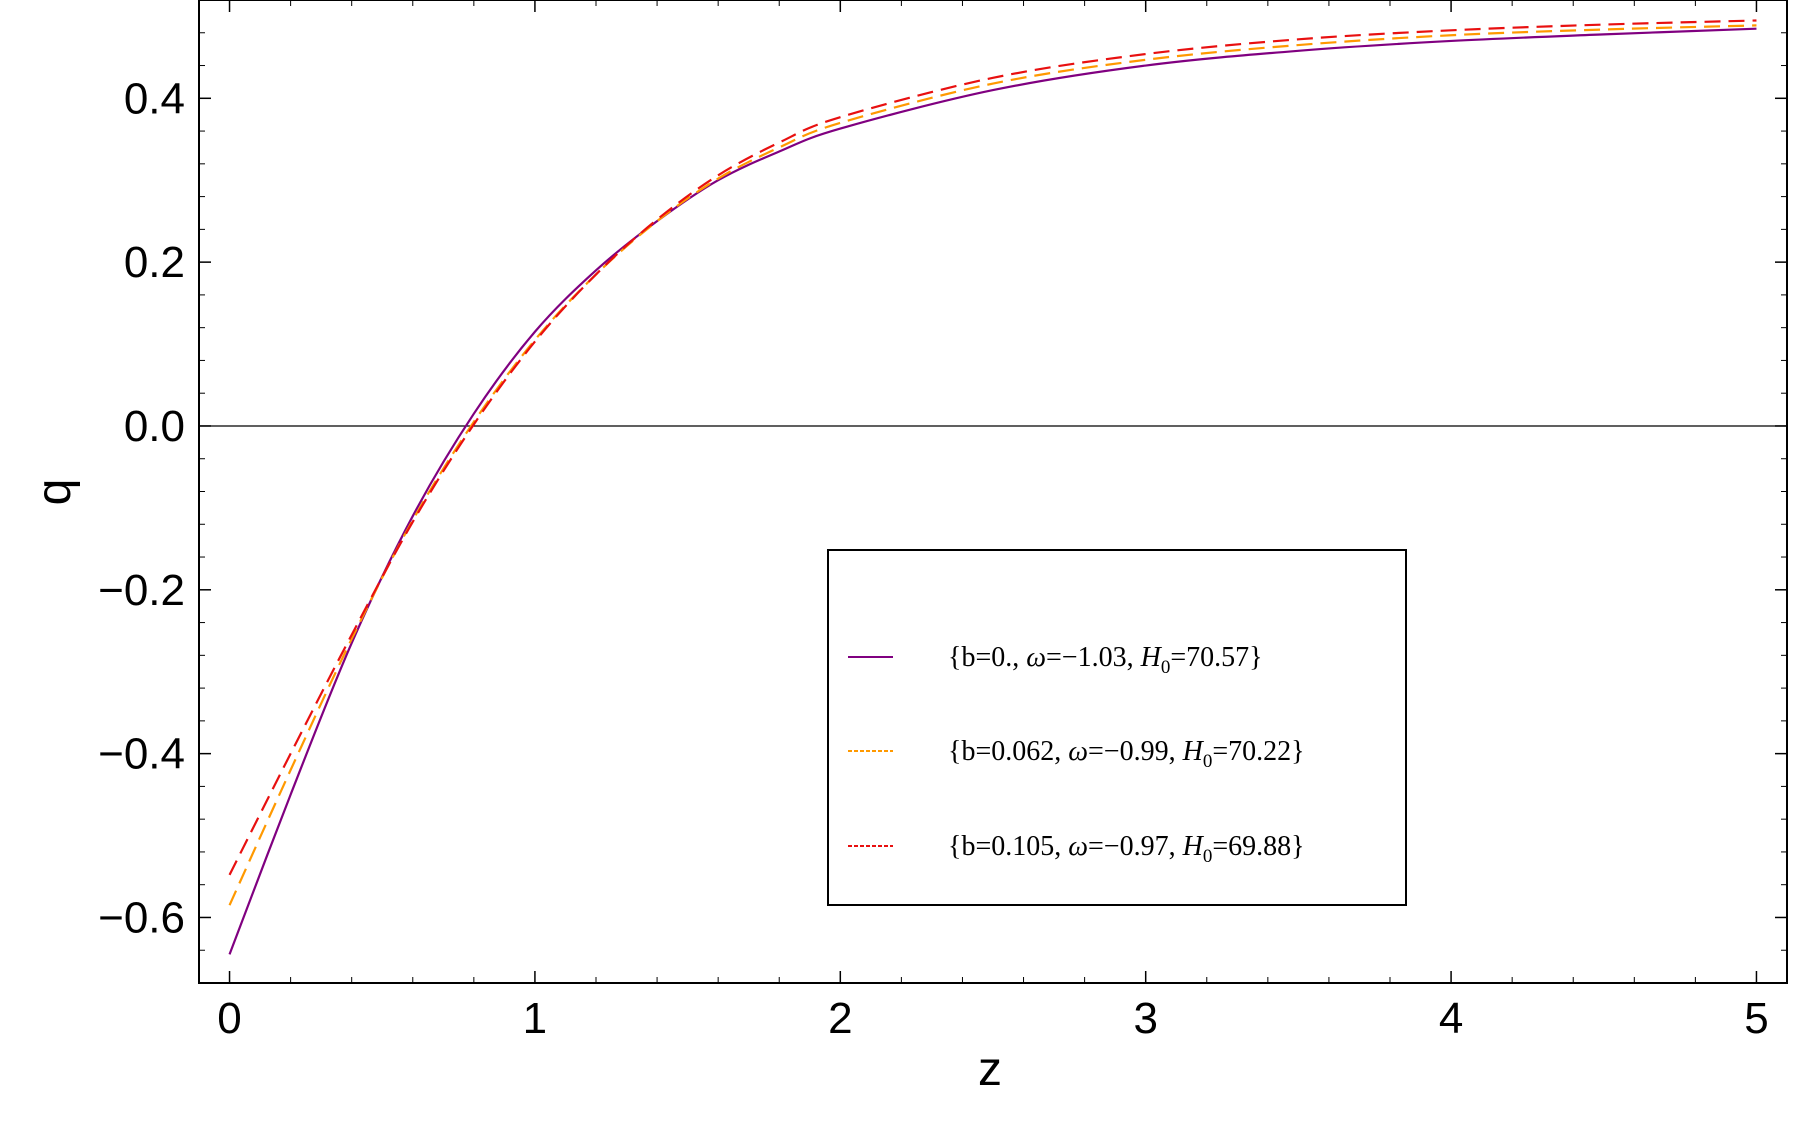 The image size is (1800, 1123). I want to click on legend-label-2: {b=0.062, ω=−0.99, H0=70.22}, so click(1126, 754).